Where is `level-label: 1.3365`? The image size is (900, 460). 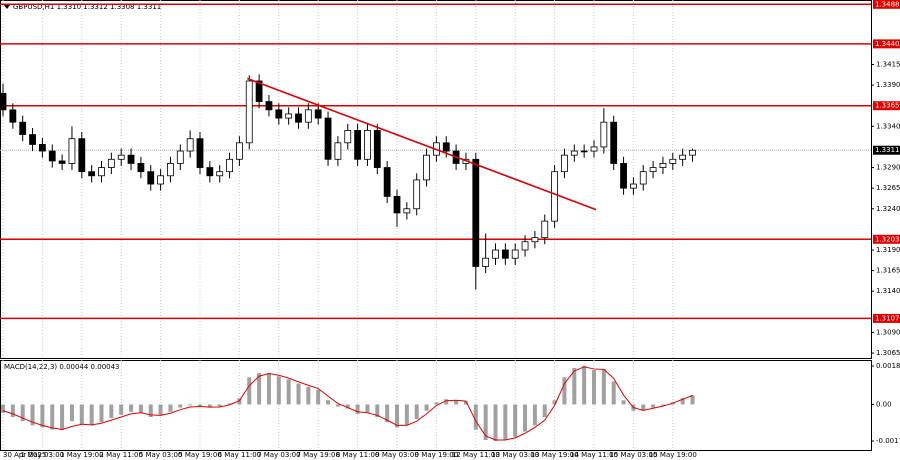
level-label: 1.3365 is located at coordinates (887, 106).